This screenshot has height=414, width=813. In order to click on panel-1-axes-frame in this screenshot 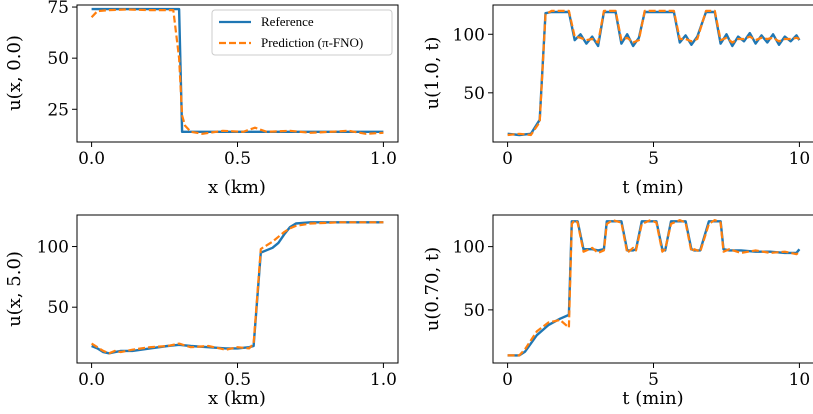, I will do `click(237, 73)`.